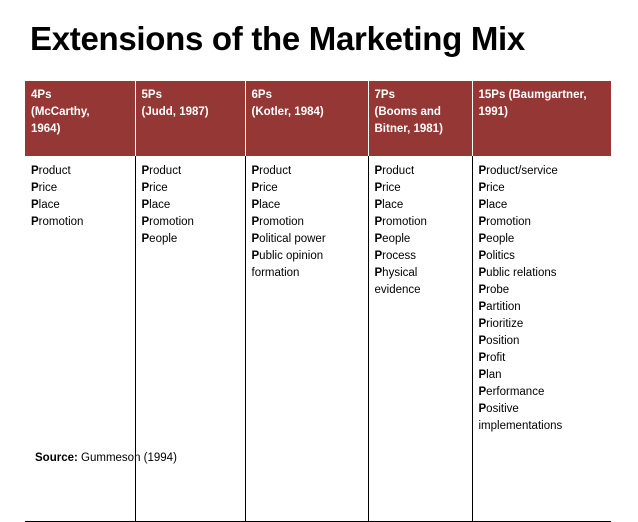 The image size is (638, 522). I want to click on list-item: Physical, so click(420, 273).